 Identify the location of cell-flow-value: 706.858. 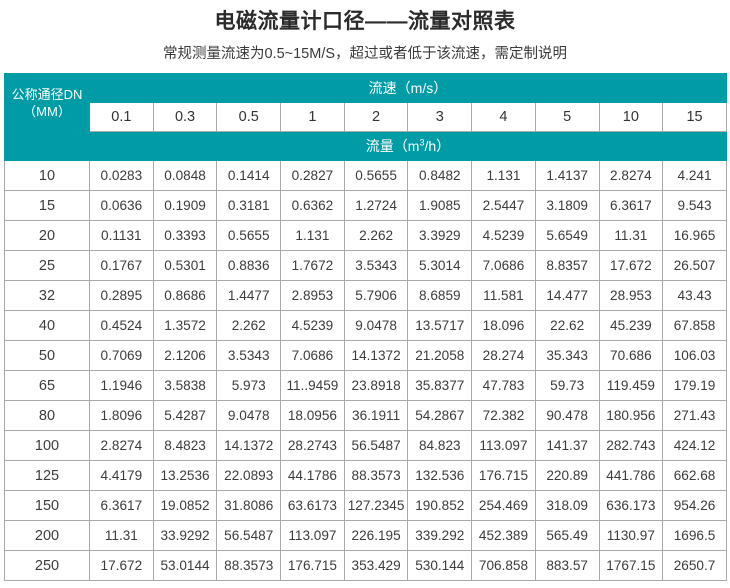
(503, 565).